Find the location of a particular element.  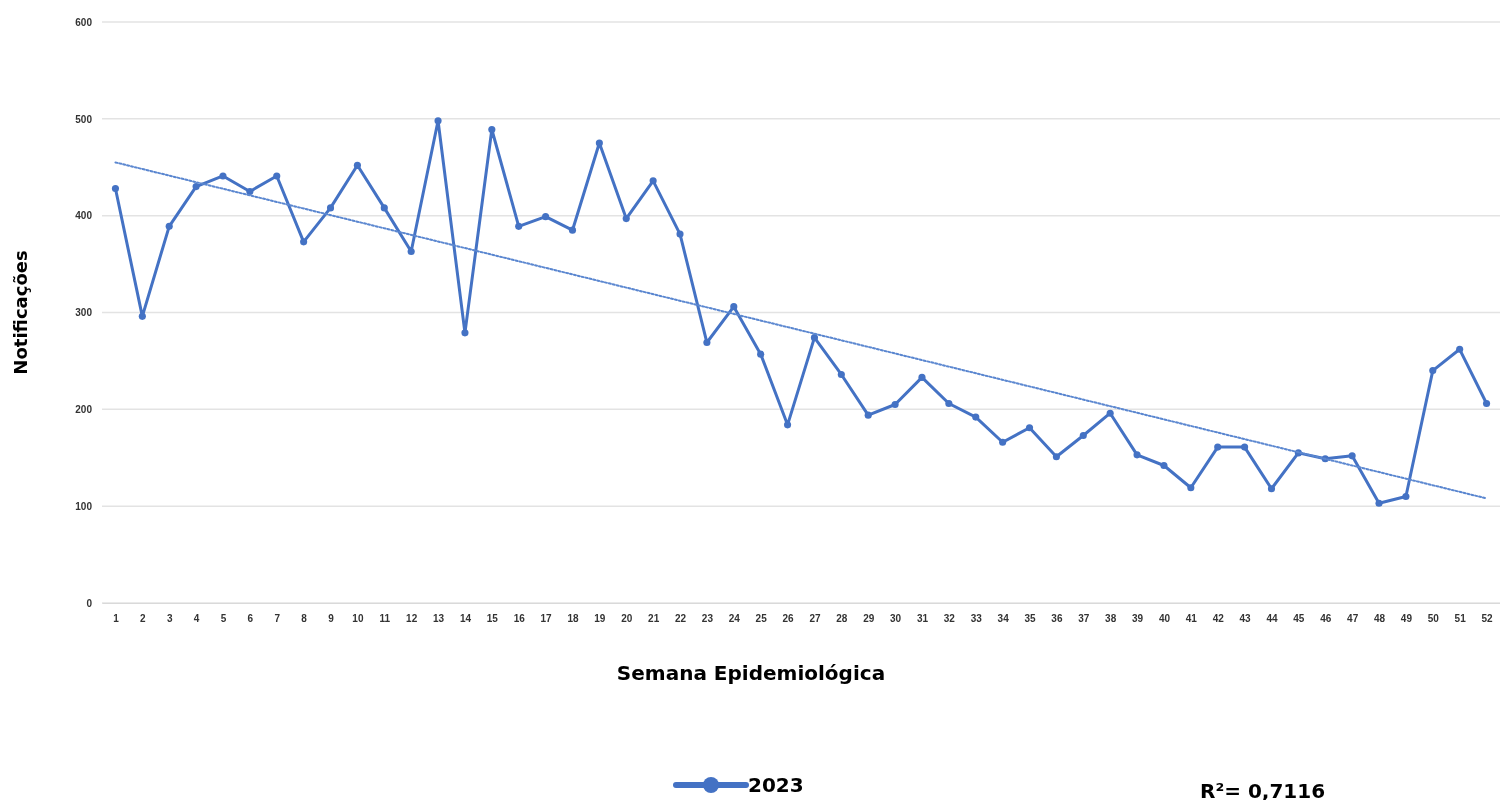

y-tick-label: 300 is located at coordinates (84, 313).